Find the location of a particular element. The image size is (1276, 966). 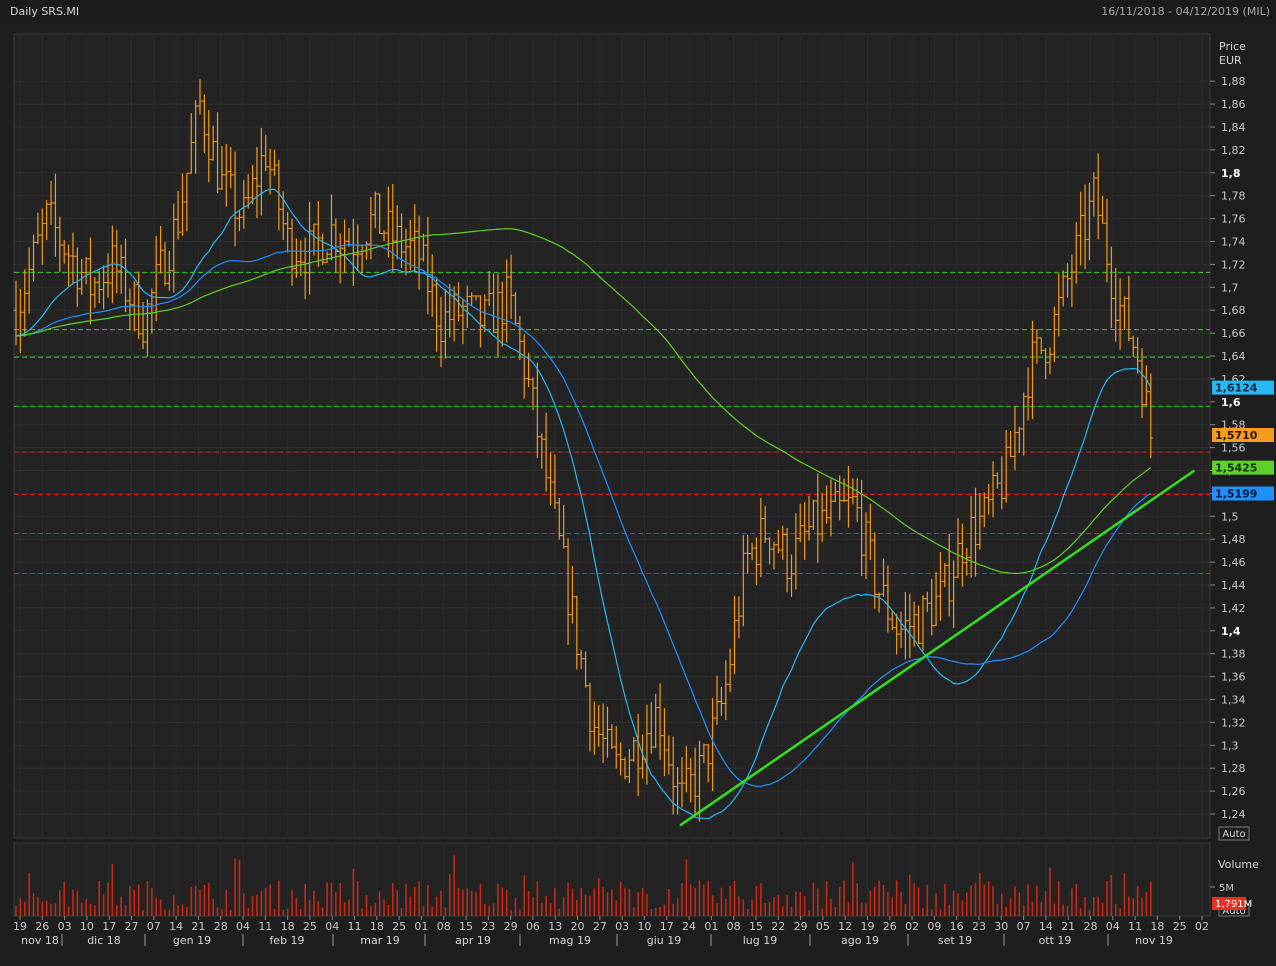

month-label: gen 19 is located at coordinates (192, 940).